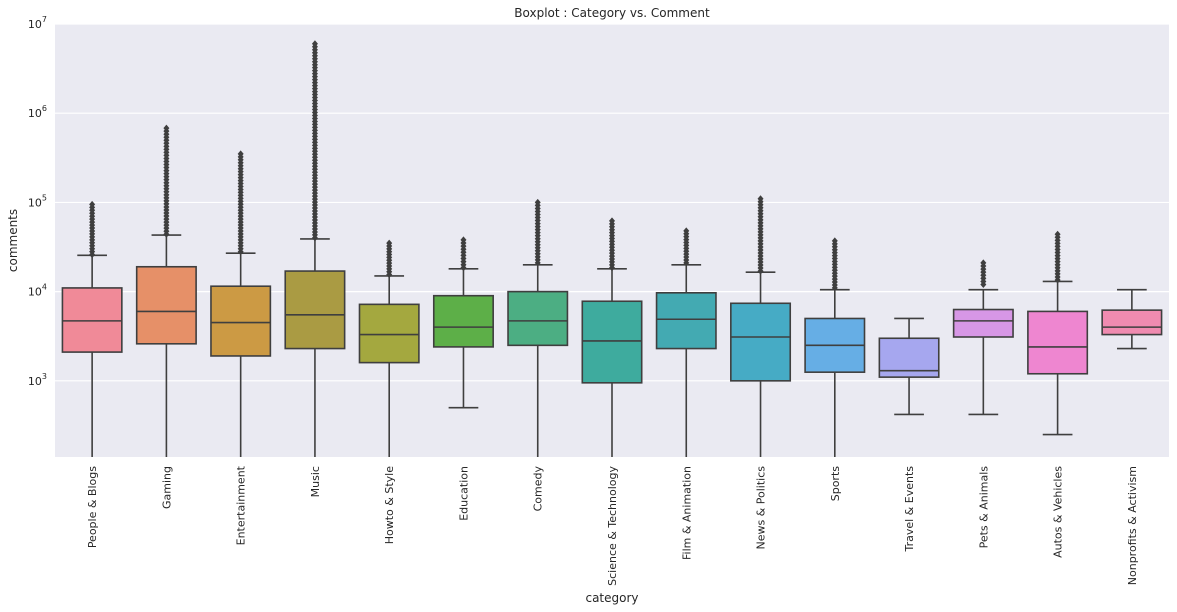 This screenshot has width=1177, height=612. What do you see at coordinates (315, 481) in the screenshot?
I see `x-tick-label: Music` at bounding box center [315, 481].